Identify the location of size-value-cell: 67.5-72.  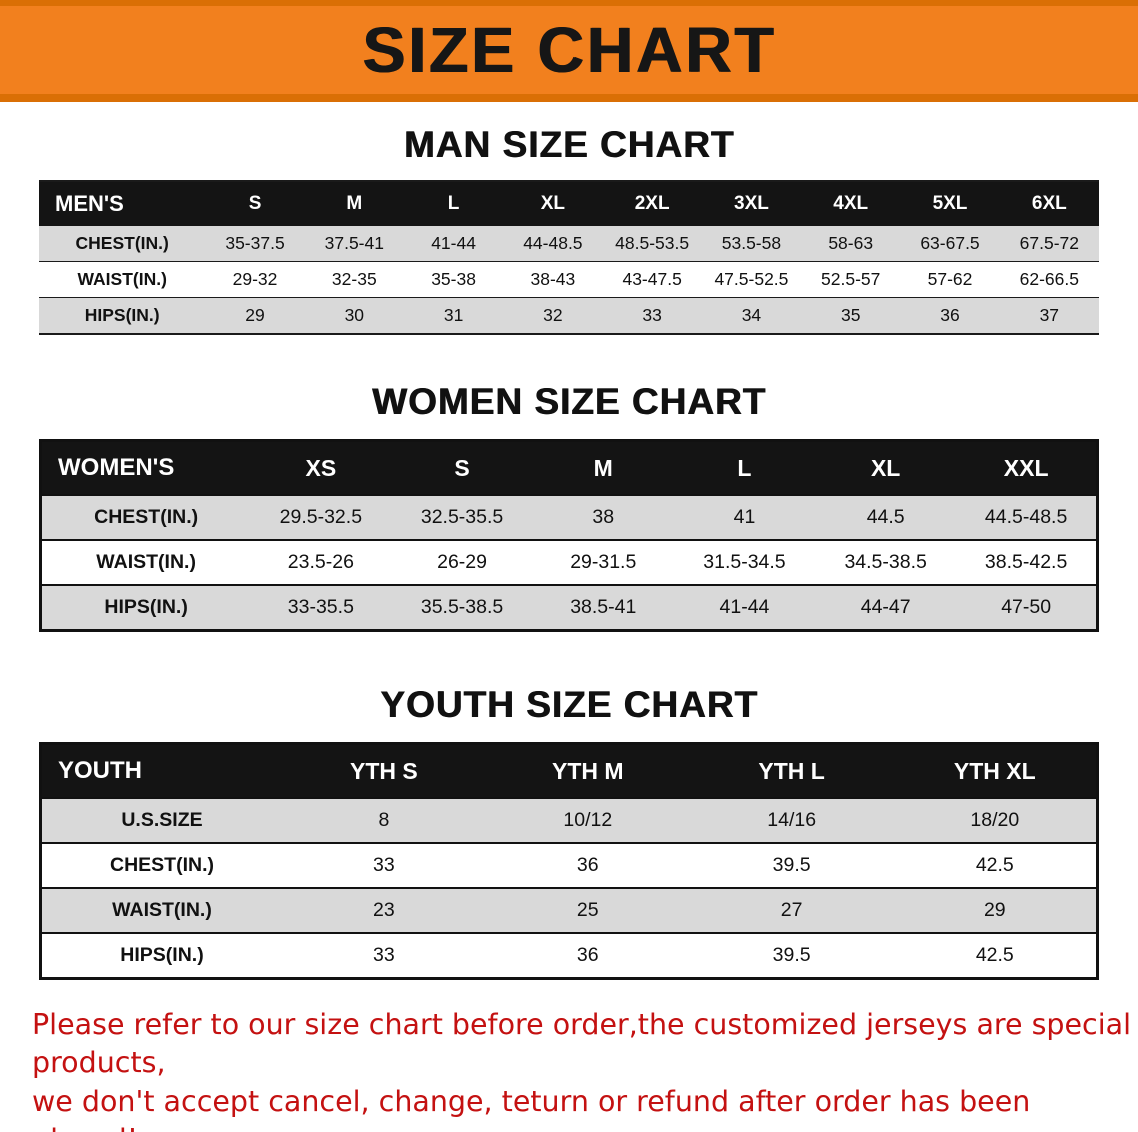
(1049, 243).